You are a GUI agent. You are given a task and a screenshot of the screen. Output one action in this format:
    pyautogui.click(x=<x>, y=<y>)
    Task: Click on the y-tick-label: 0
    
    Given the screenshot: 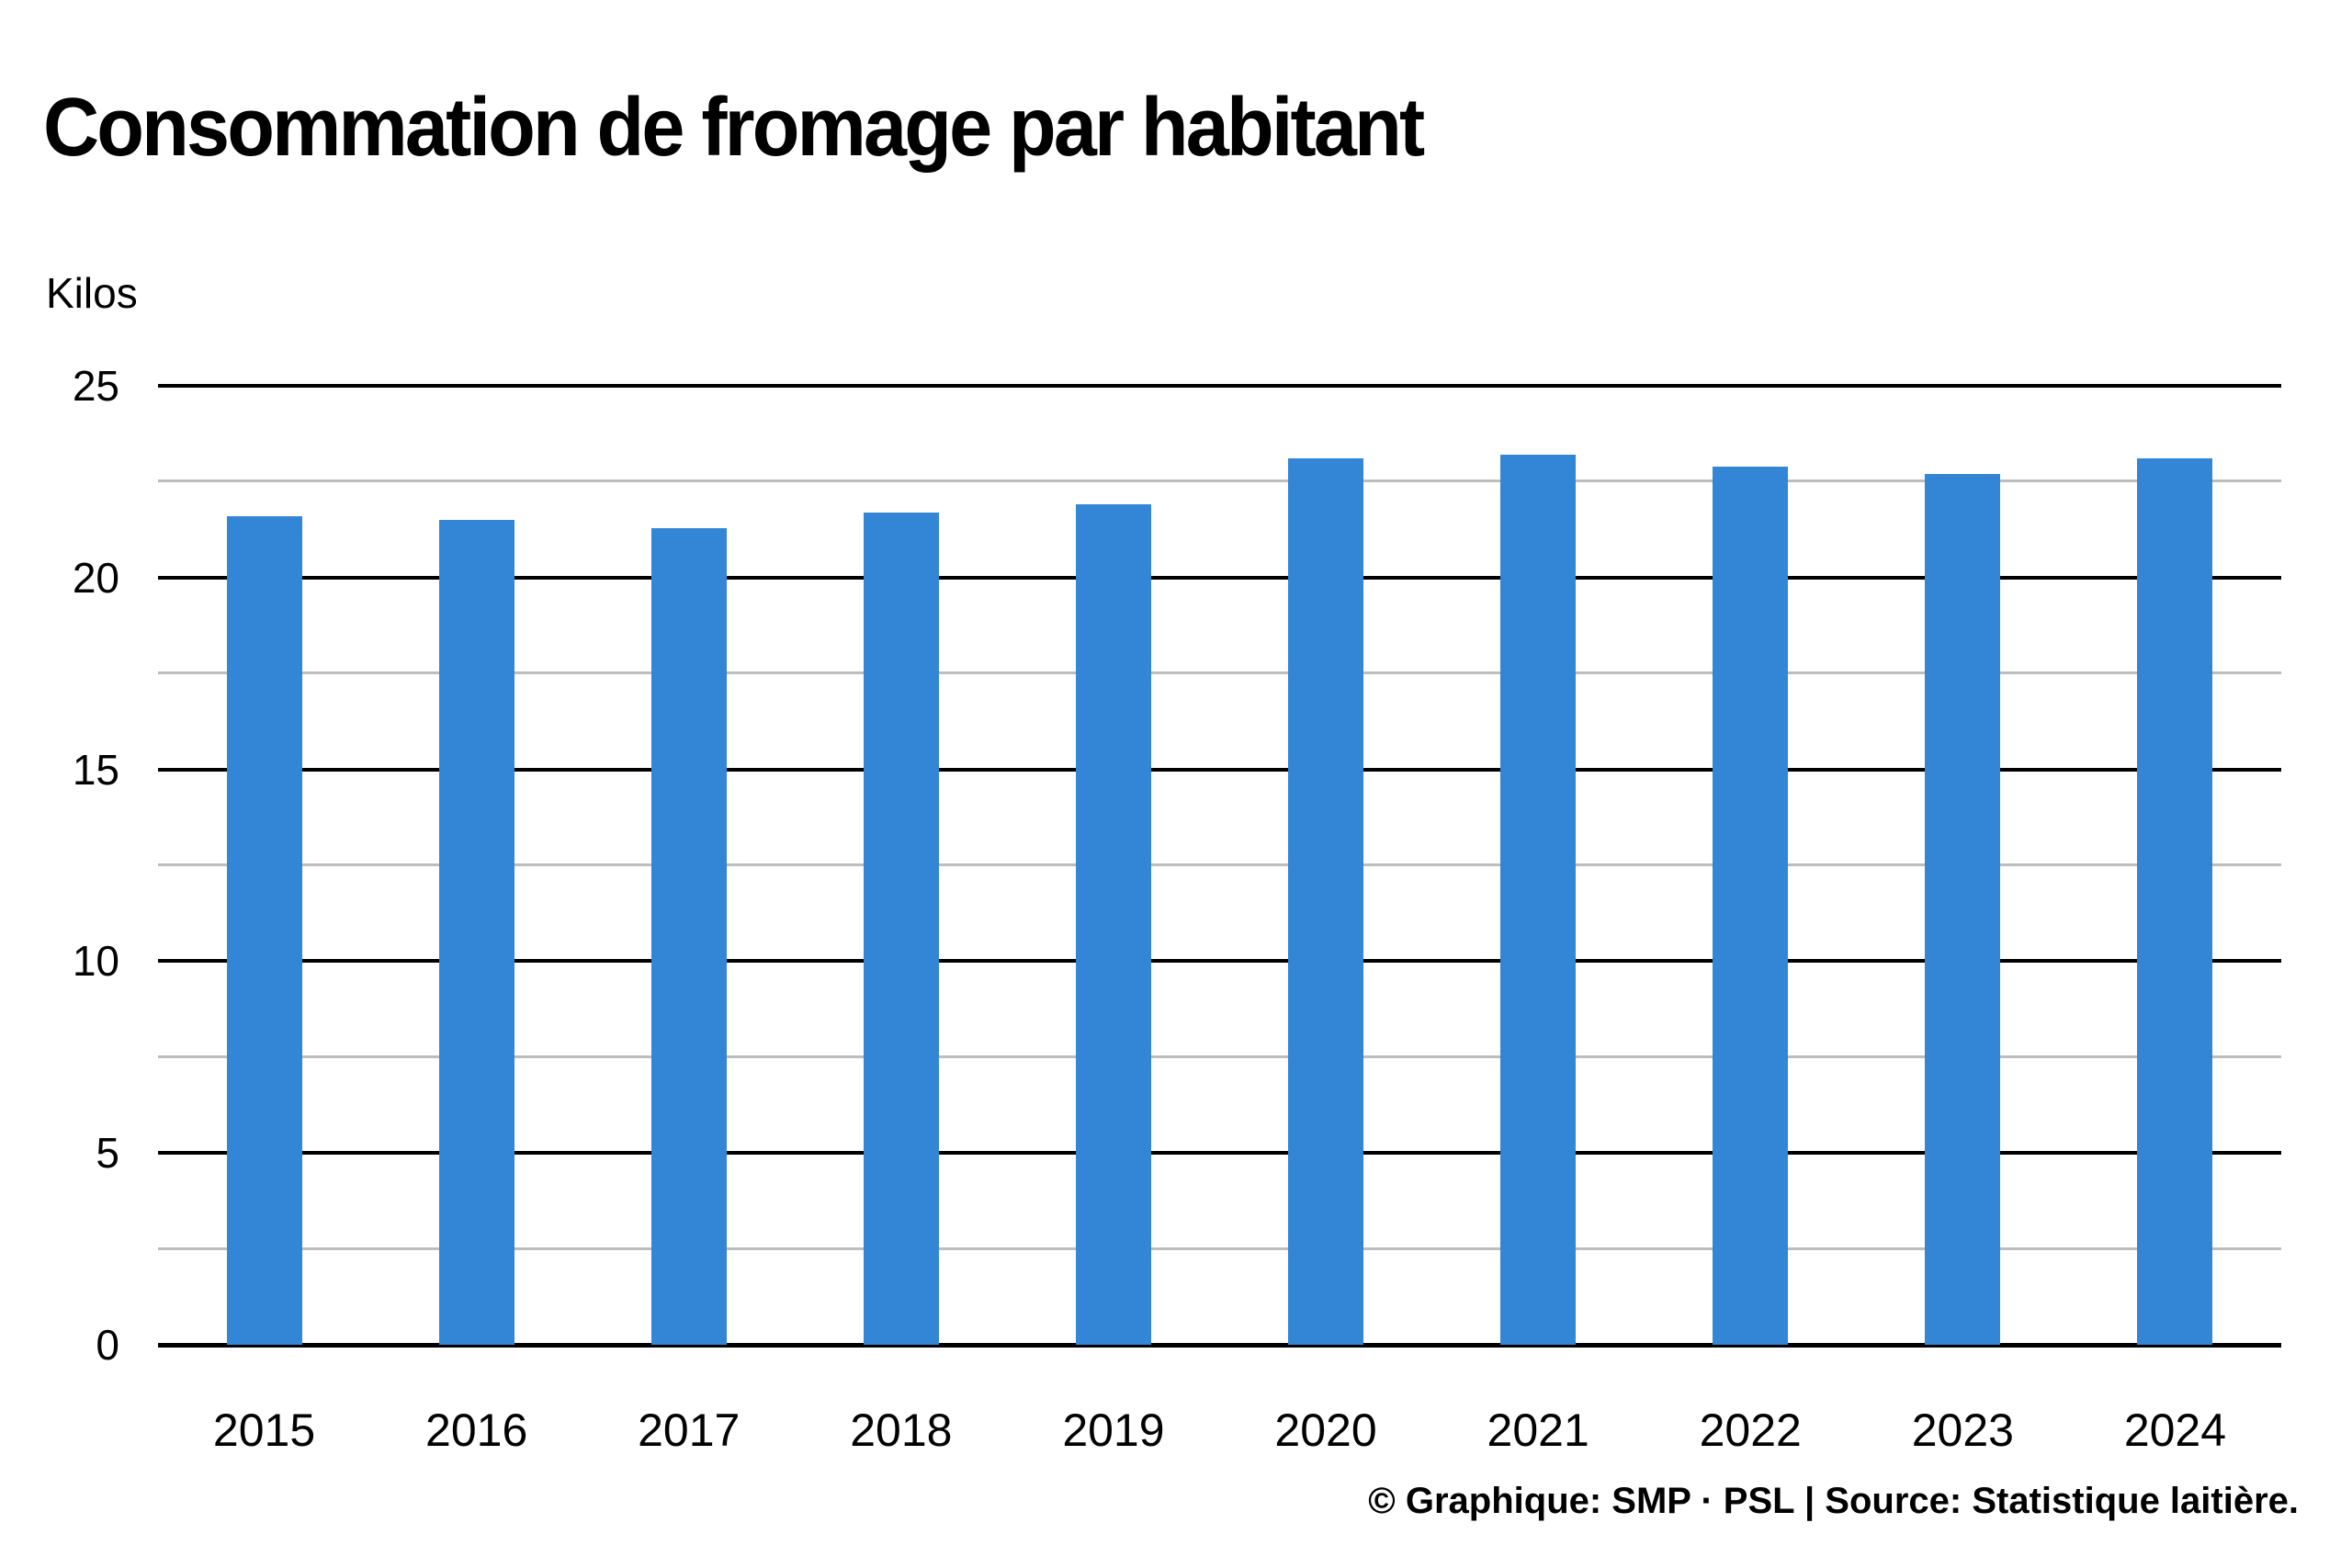 What is the action you would take?
    pyautogui.click(x=107, y=1345)
    